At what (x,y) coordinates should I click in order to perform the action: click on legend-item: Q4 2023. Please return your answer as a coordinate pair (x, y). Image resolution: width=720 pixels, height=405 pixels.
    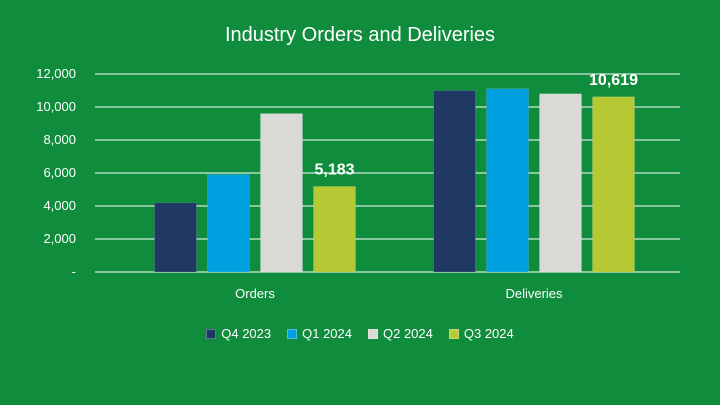
    Looking at the image, I should click on (238, 333).